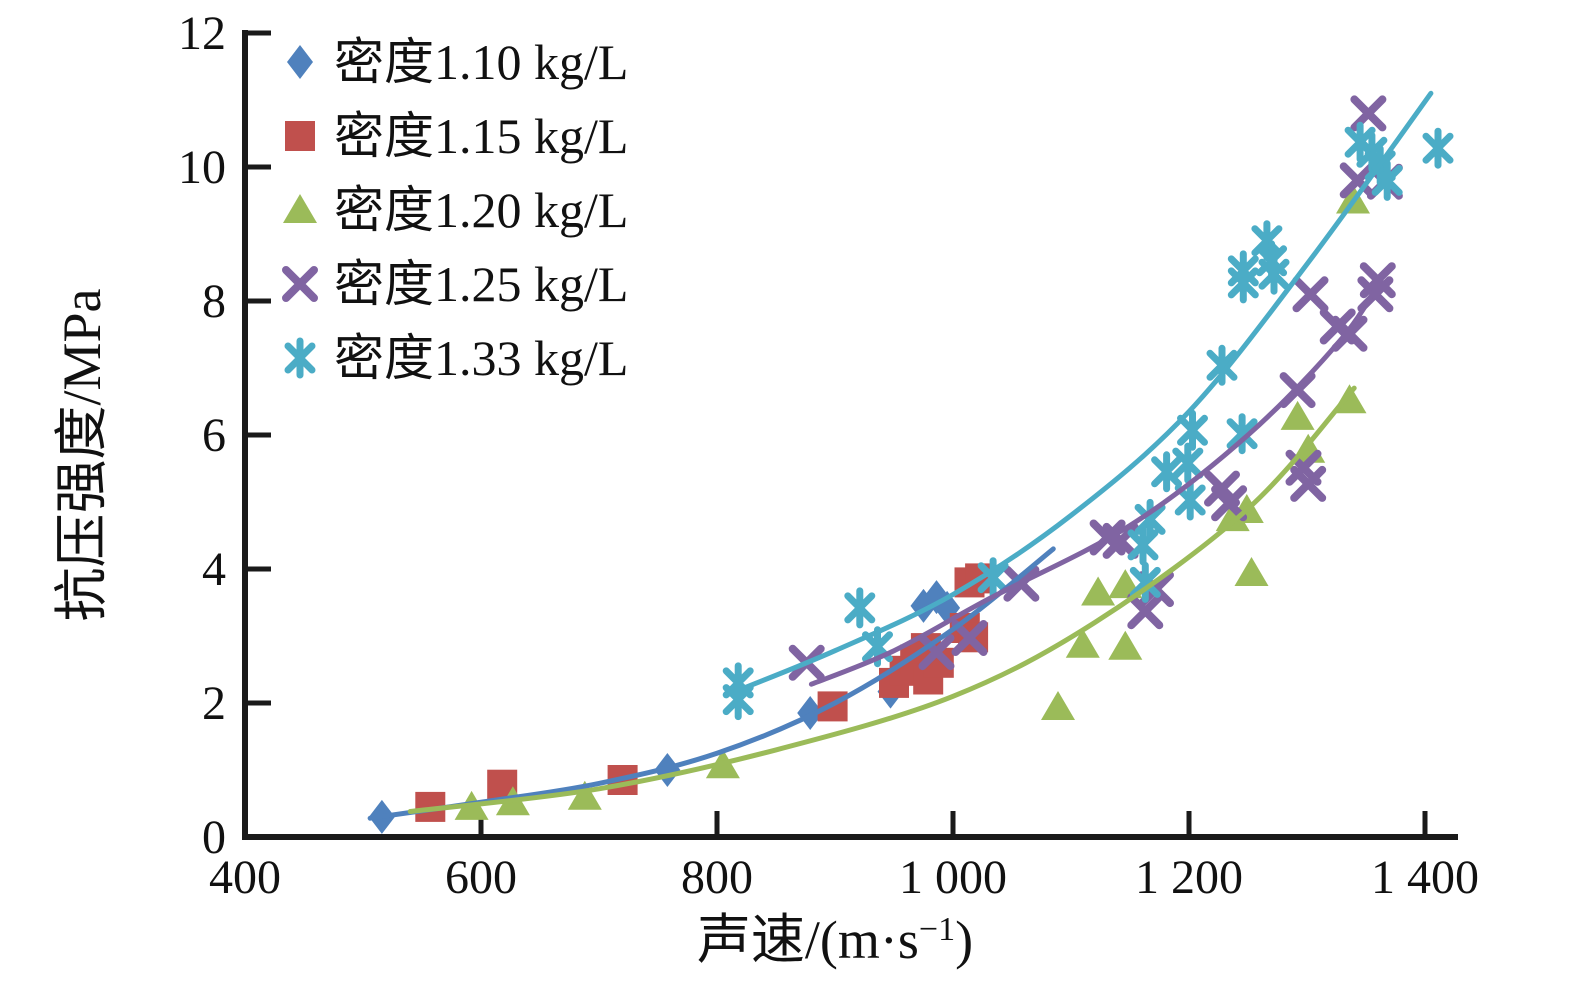  I want to click on y-tick-label: 0, so click(214, 837).